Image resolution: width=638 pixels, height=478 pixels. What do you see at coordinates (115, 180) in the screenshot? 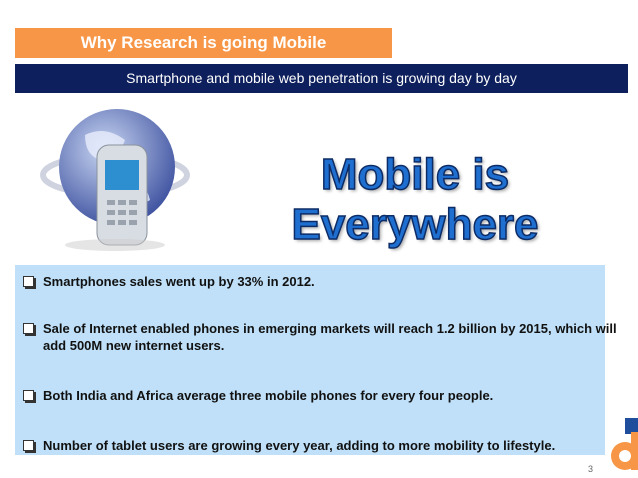
I see `globe-phone-illustration` at bounding box center [115, 180].